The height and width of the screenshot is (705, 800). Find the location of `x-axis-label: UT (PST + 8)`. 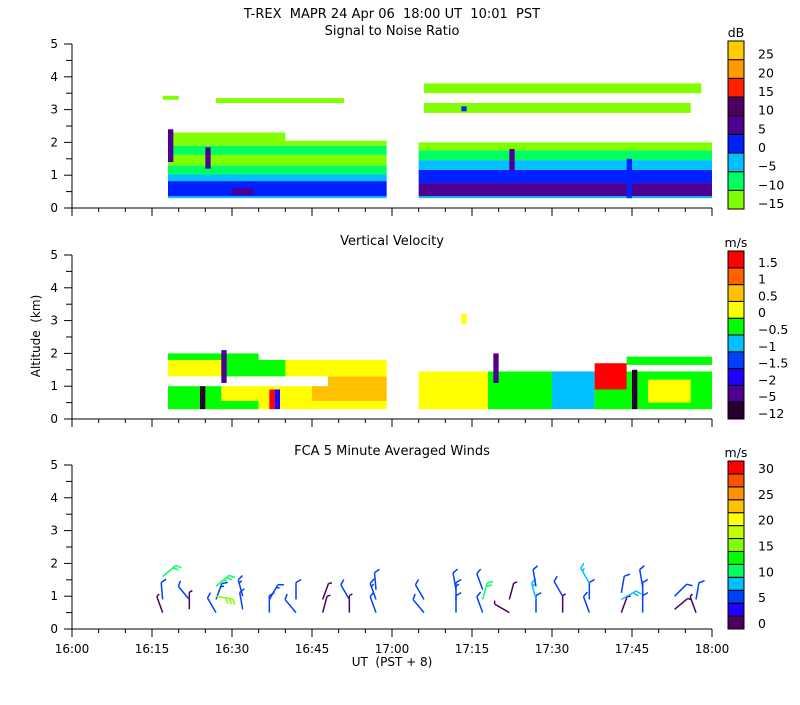

x-axis-label: UT (PST + 8) is located at coordinates (392, 662).